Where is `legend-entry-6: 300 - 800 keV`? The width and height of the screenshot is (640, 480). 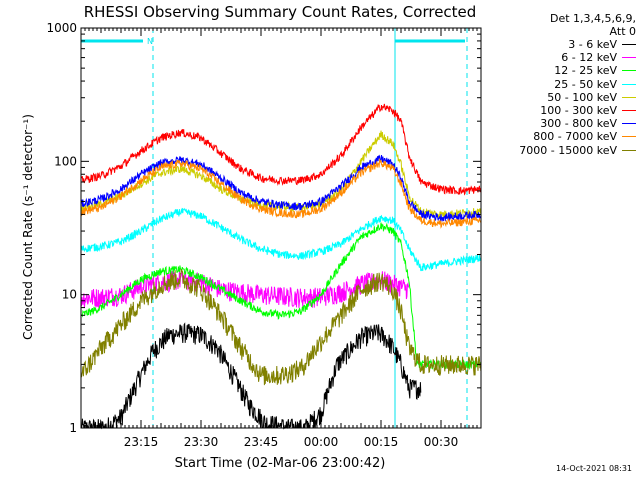
legend-entry-6: 300 - 800 keV is located at coordinates (561, 123).